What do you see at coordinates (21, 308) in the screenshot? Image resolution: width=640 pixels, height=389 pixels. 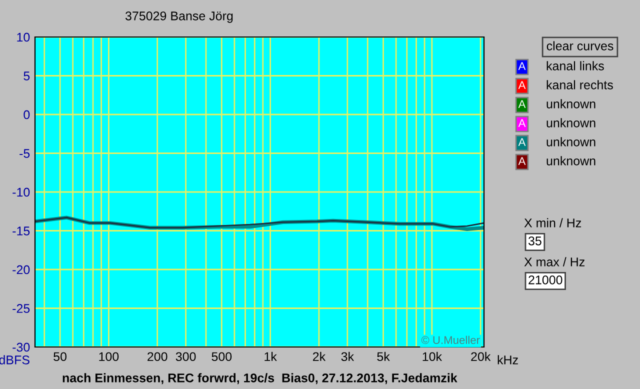 I see `y-tick-label: -25` at bounding box center [21, 308].